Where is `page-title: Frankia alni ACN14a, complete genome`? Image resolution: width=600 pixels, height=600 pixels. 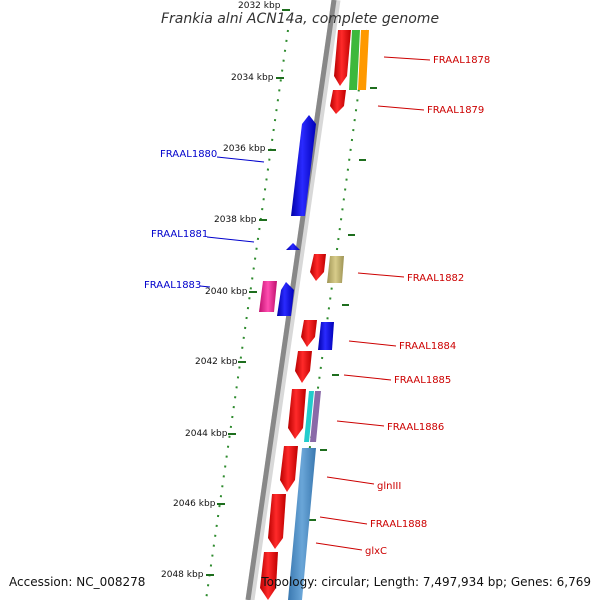
page-title: Frankia alni ACN14a, complete genome is located at coordinates (300, 19).